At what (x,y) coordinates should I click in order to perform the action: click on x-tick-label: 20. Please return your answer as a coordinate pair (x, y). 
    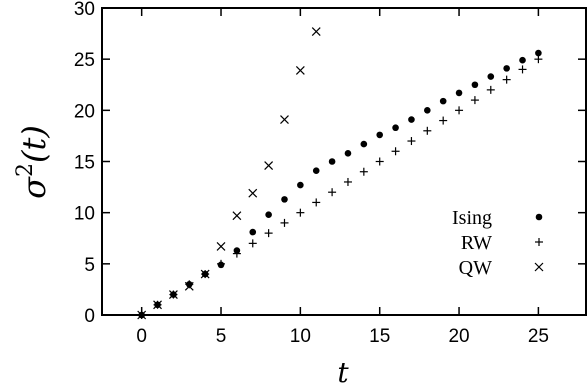
    Looking at the image, I should click on (458, 336).